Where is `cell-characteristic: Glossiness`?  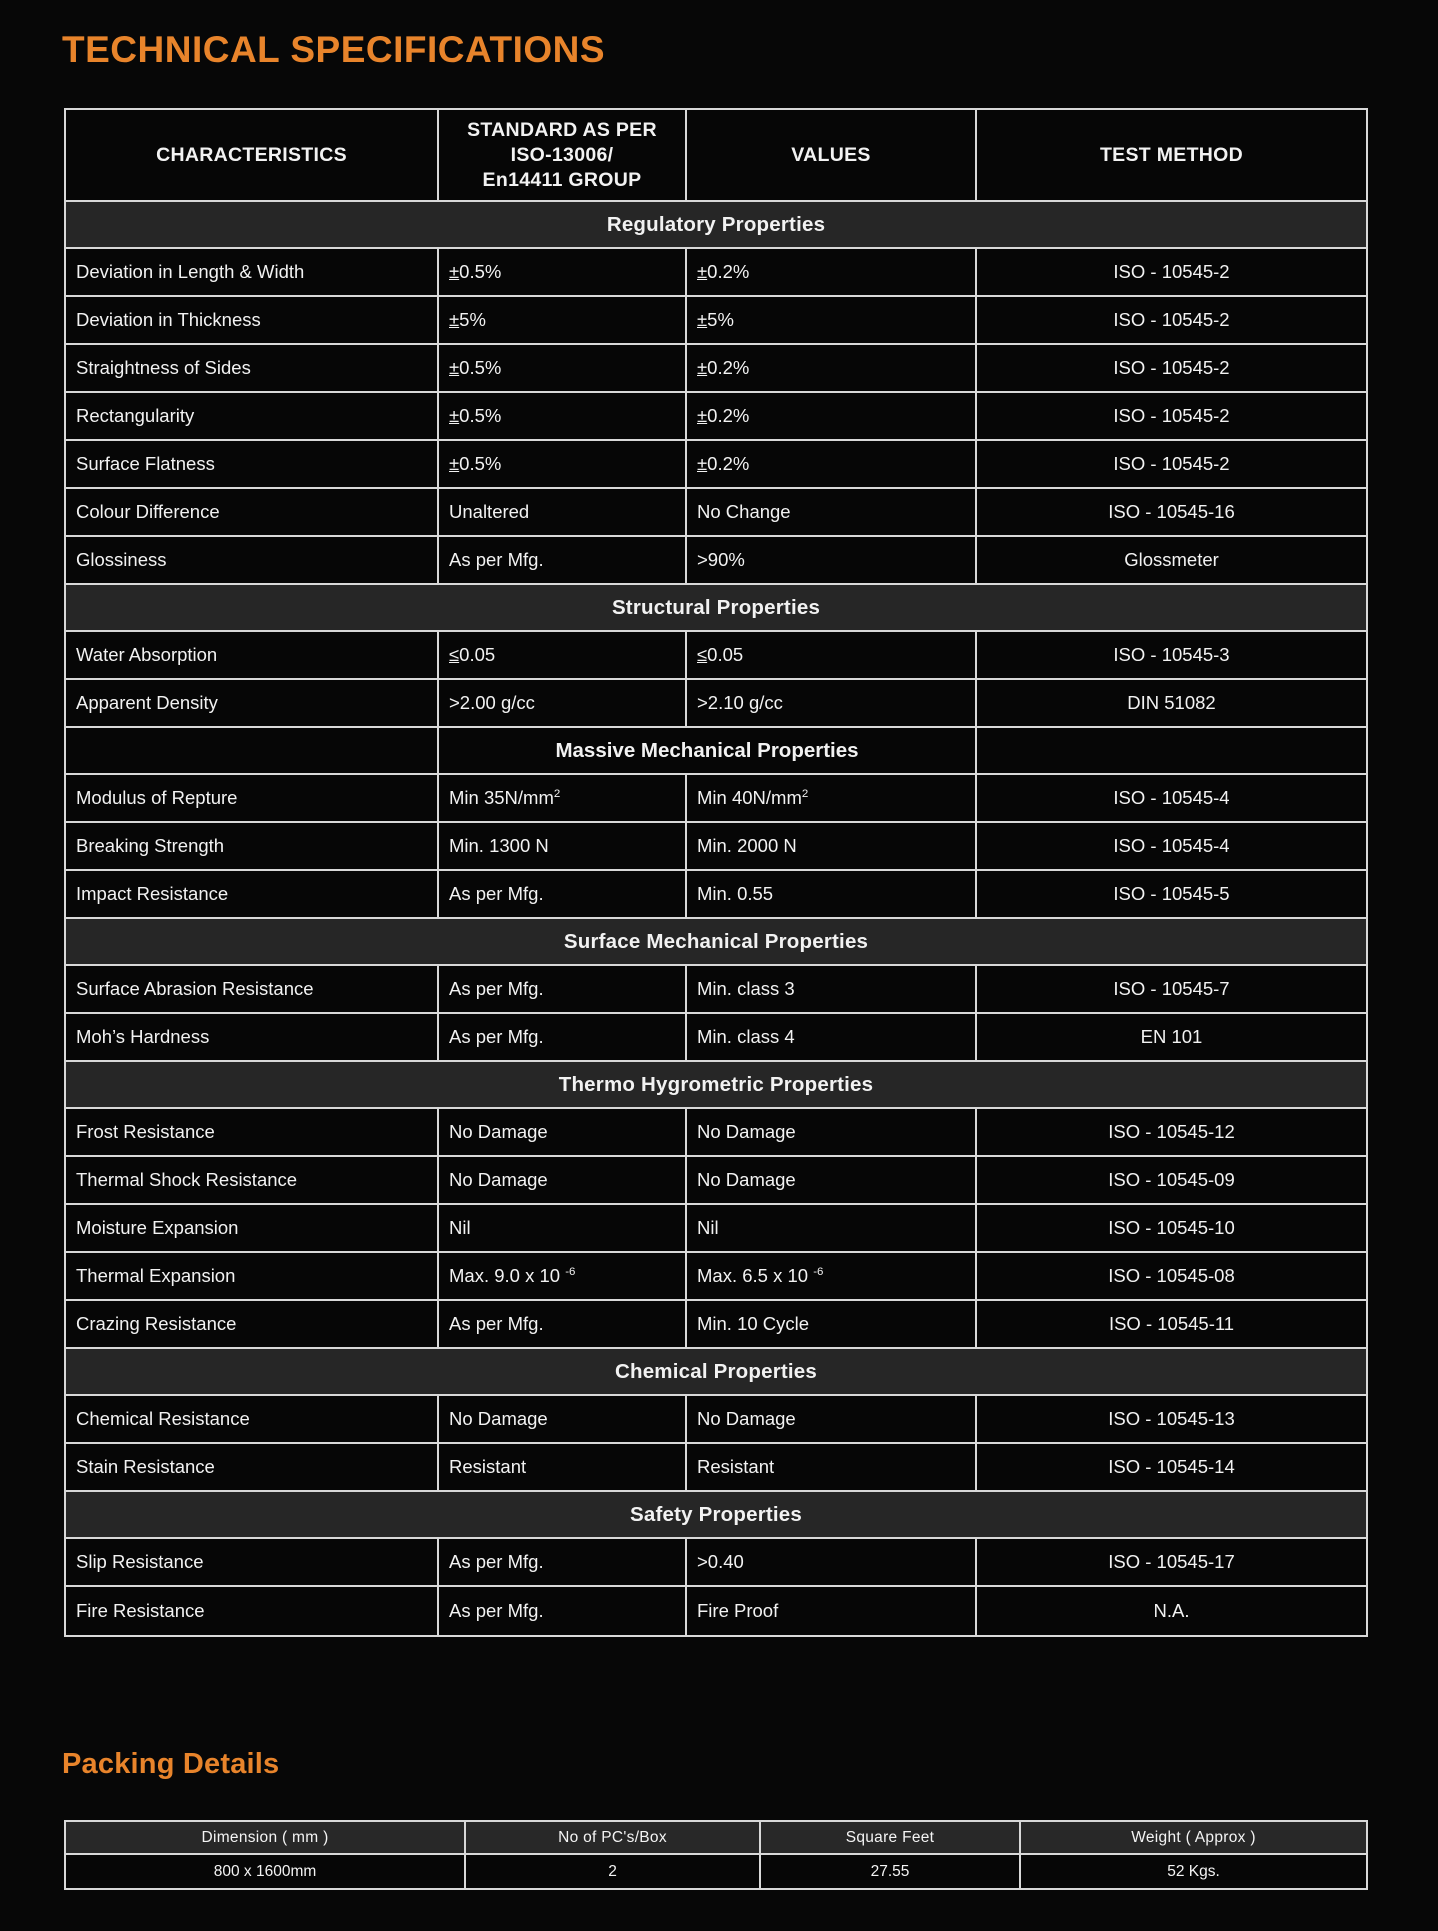
cell-characteristic: Glossiness is located at coordinates (252, 561).